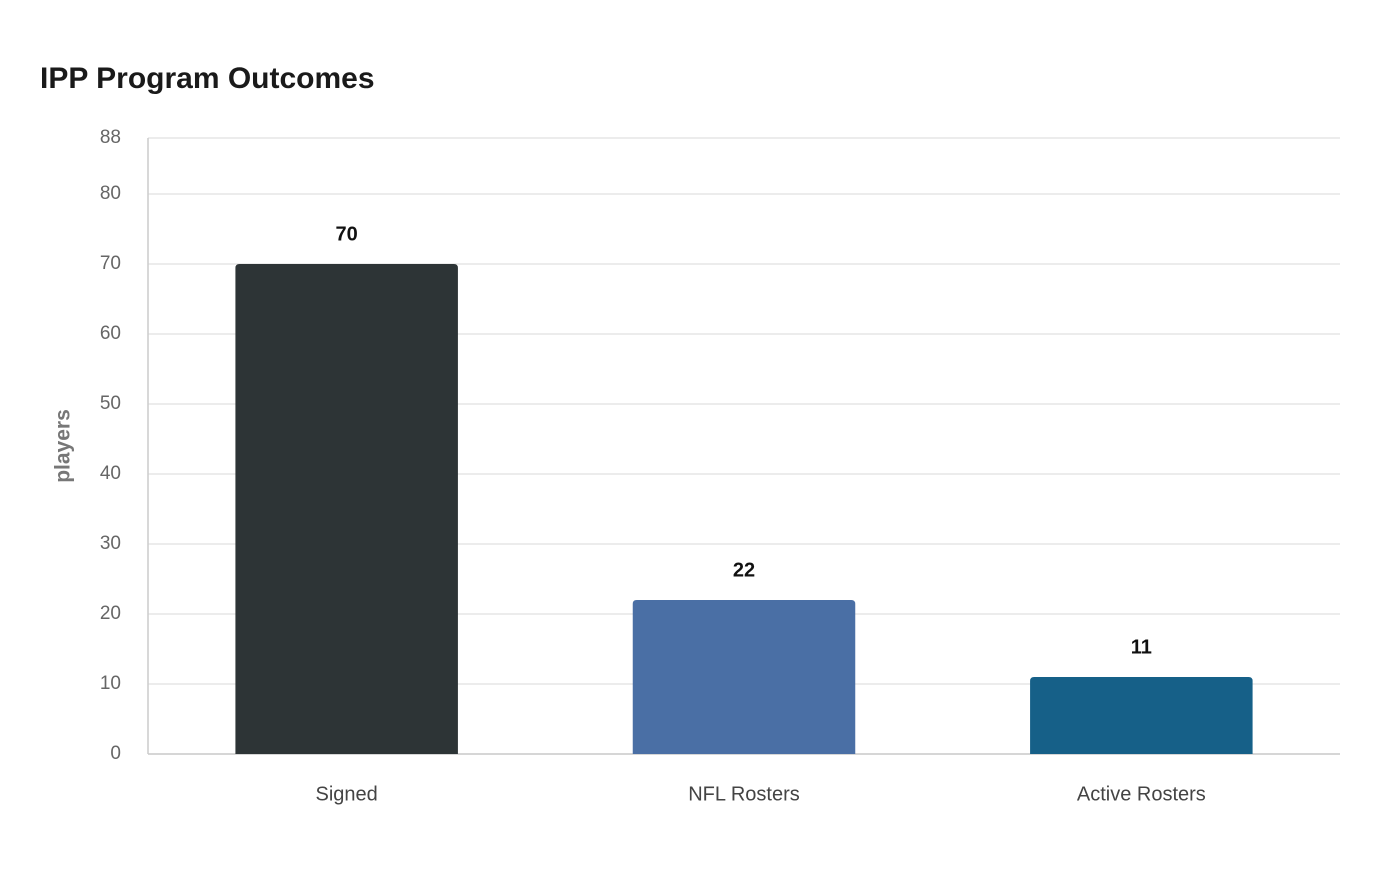 The width and height of the screenshot is (1400, 880). What do you see at coordinates (110, 543) in the screenshot?
I see `y-tick-label: 30` at bounding box center [110, 543].